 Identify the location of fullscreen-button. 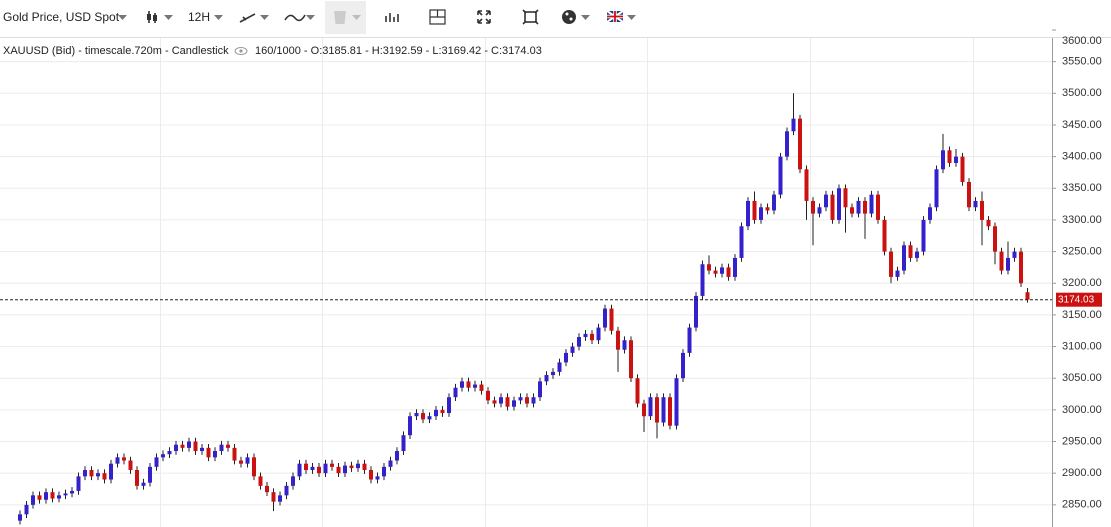
(484, 17).